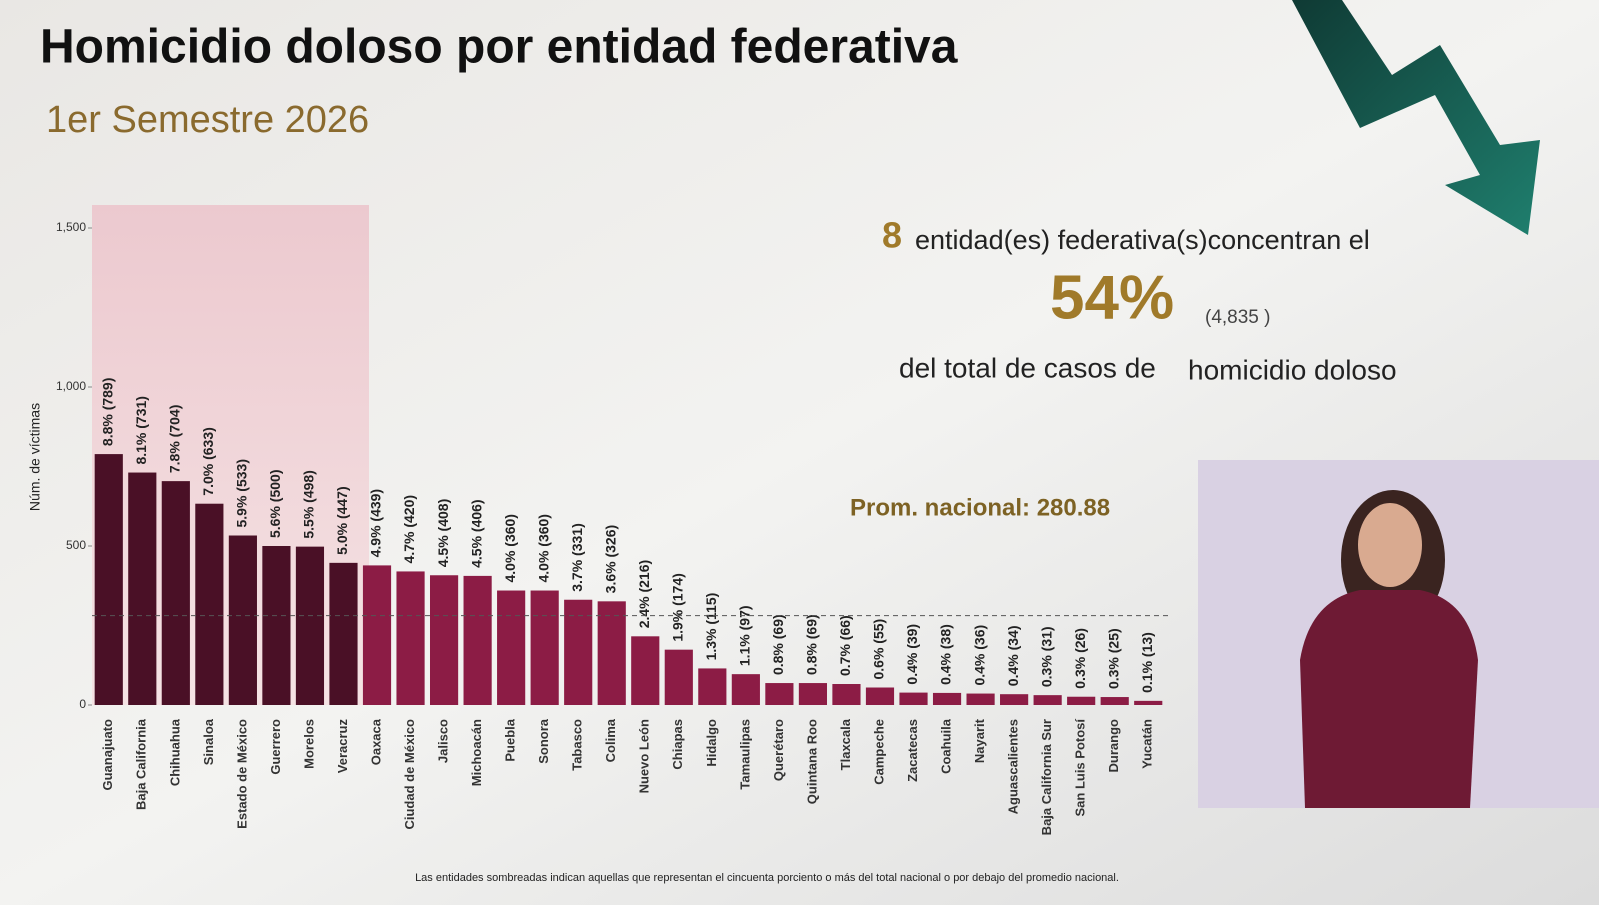 This screenshot has width=1599, height=905. Describe the element at coordinates (912, 750) in the screenshot. I see `x-tick-label: Zacatecas` at that location.